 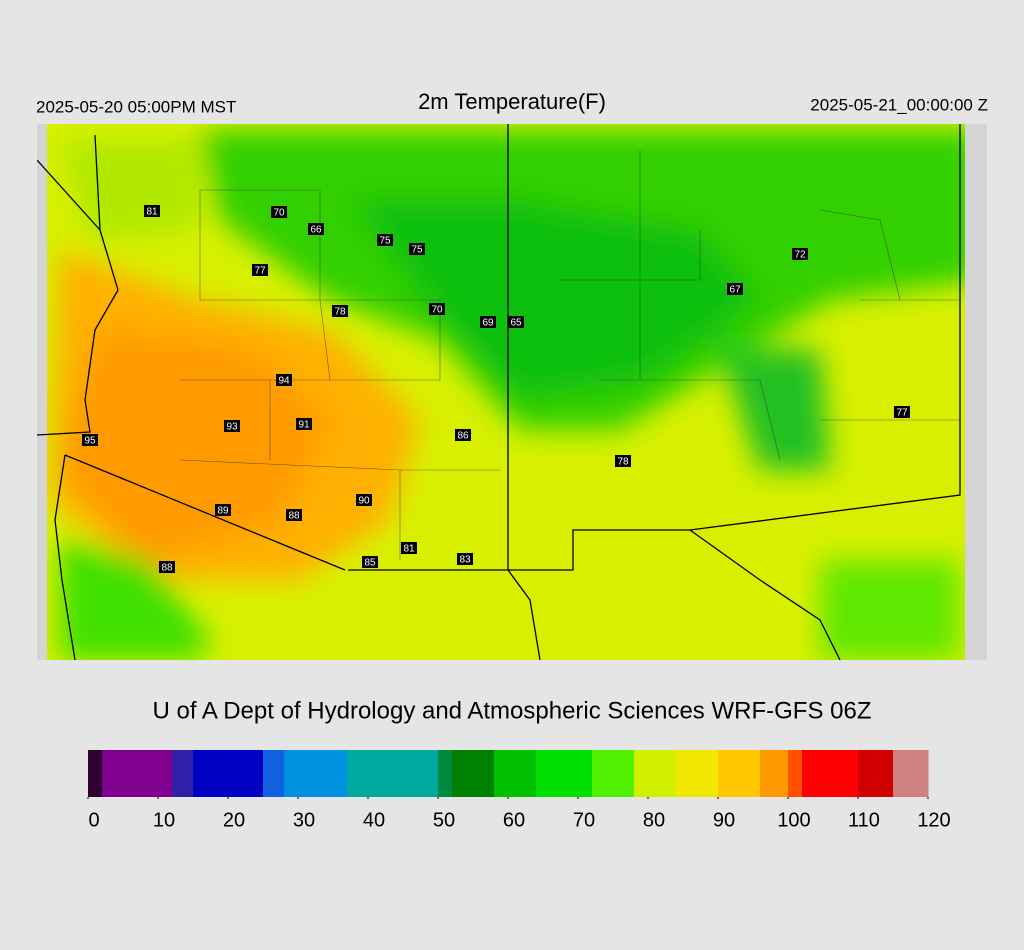 What do you see at coordinates (444, 820) in the screenshot?
I see `colorbar-tick-label: 50` at bounding box center [444, 820].